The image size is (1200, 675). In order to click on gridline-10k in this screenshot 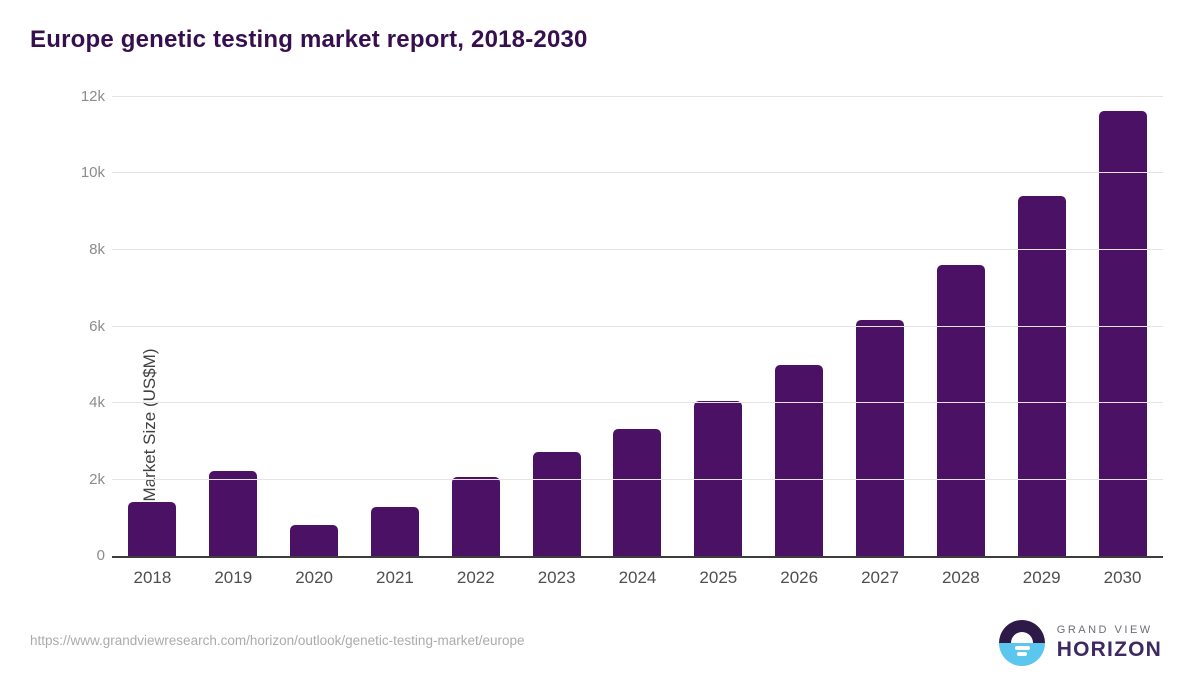, I will do `click(637, 173)`.